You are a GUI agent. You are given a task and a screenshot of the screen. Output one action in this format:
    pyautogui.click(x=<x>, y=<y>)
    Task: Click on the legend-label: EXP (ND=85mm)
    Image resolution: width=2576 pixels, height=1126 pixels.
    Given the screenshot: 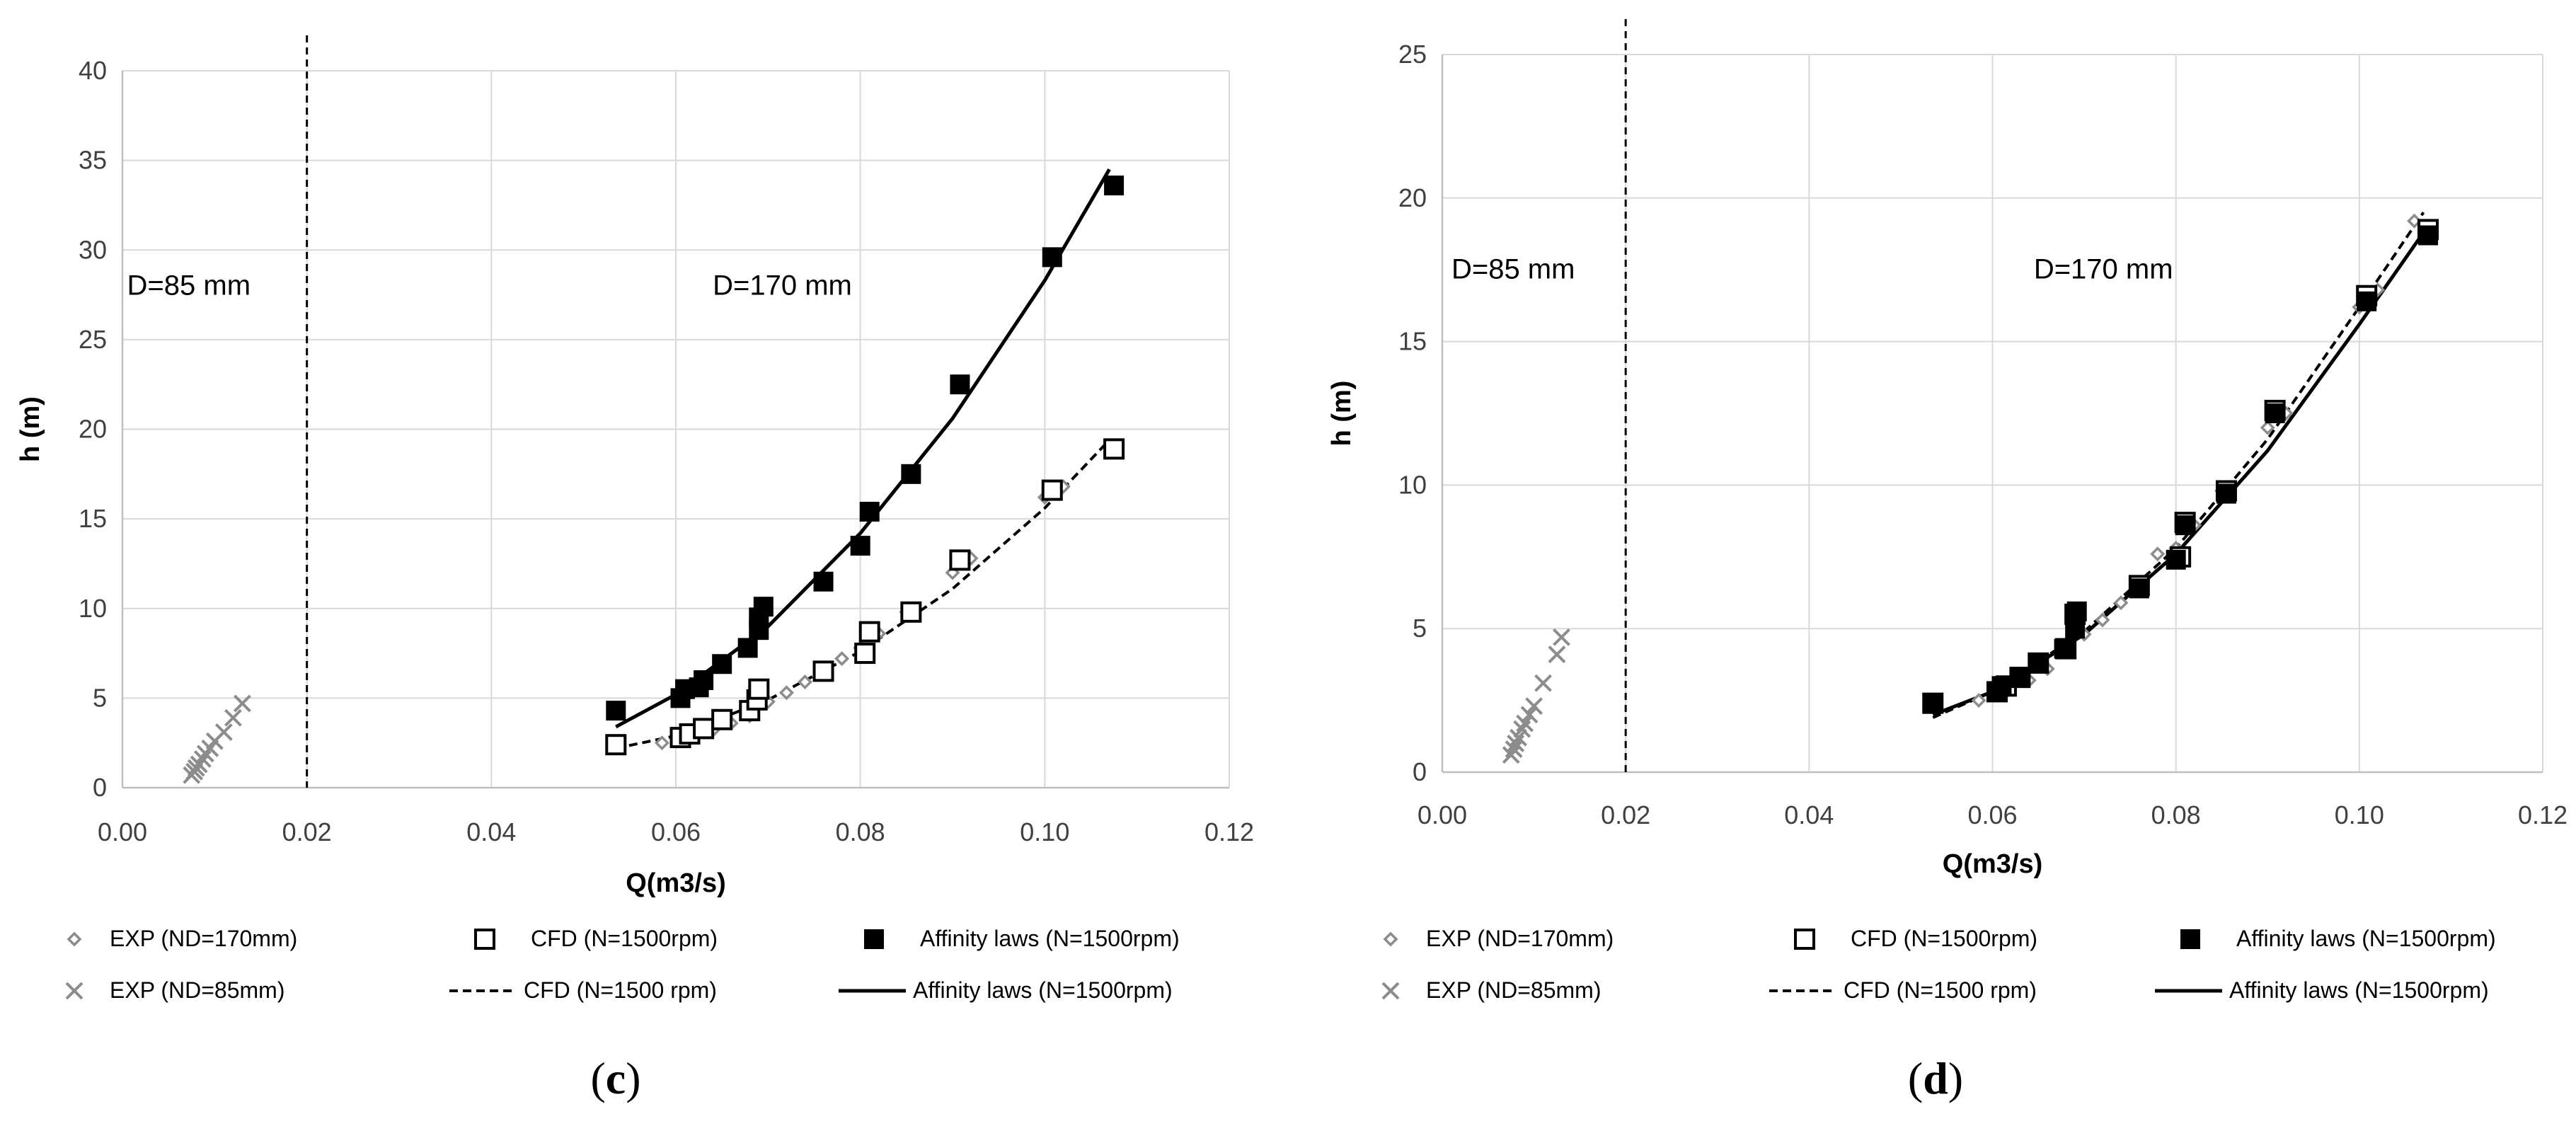 What is the action you would take?
    pyautogui.click(x=197, y=990)
    